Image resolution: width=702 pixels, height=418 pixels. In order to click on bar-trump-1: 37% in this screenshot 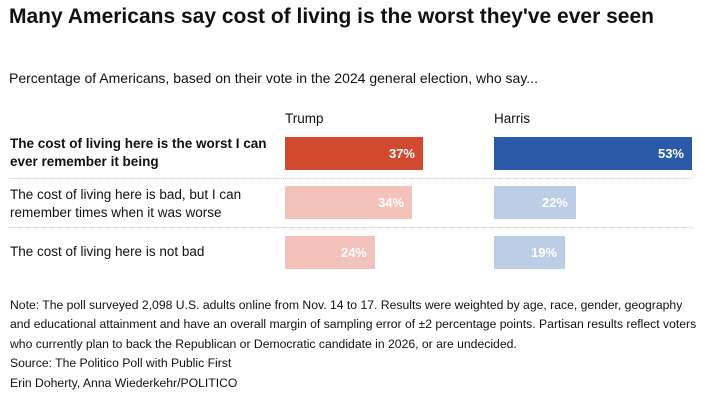, I will do `click(354, 153)`.